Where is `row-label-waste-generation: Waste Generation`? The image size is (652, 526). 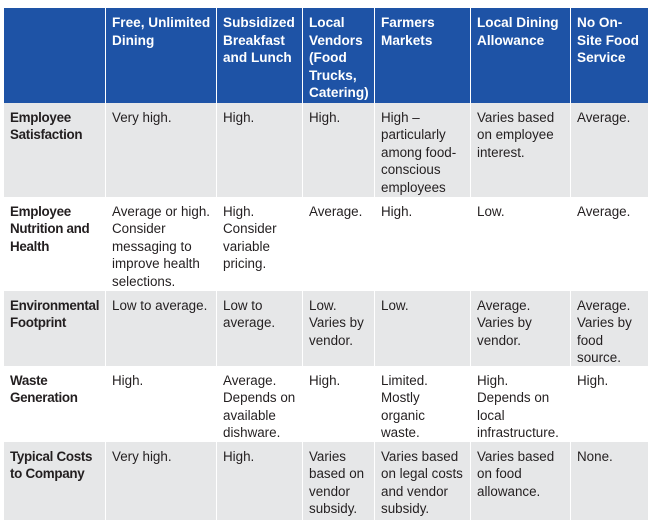
row-label-waste-generation: Waste Generation is located at coordinates (54, 404).